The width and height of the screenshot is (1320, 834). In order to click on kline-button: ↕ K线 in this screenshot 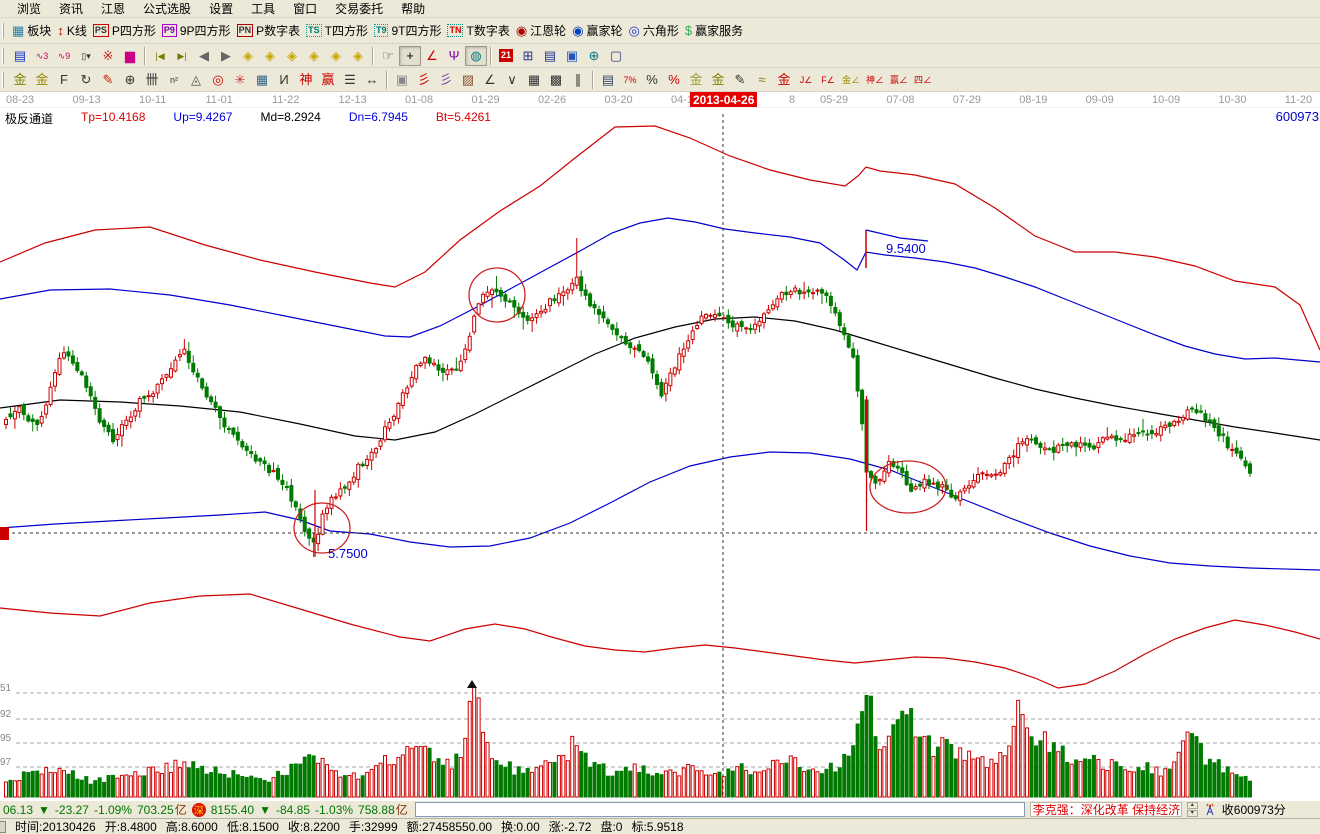, I will do `click(72, 31)`.